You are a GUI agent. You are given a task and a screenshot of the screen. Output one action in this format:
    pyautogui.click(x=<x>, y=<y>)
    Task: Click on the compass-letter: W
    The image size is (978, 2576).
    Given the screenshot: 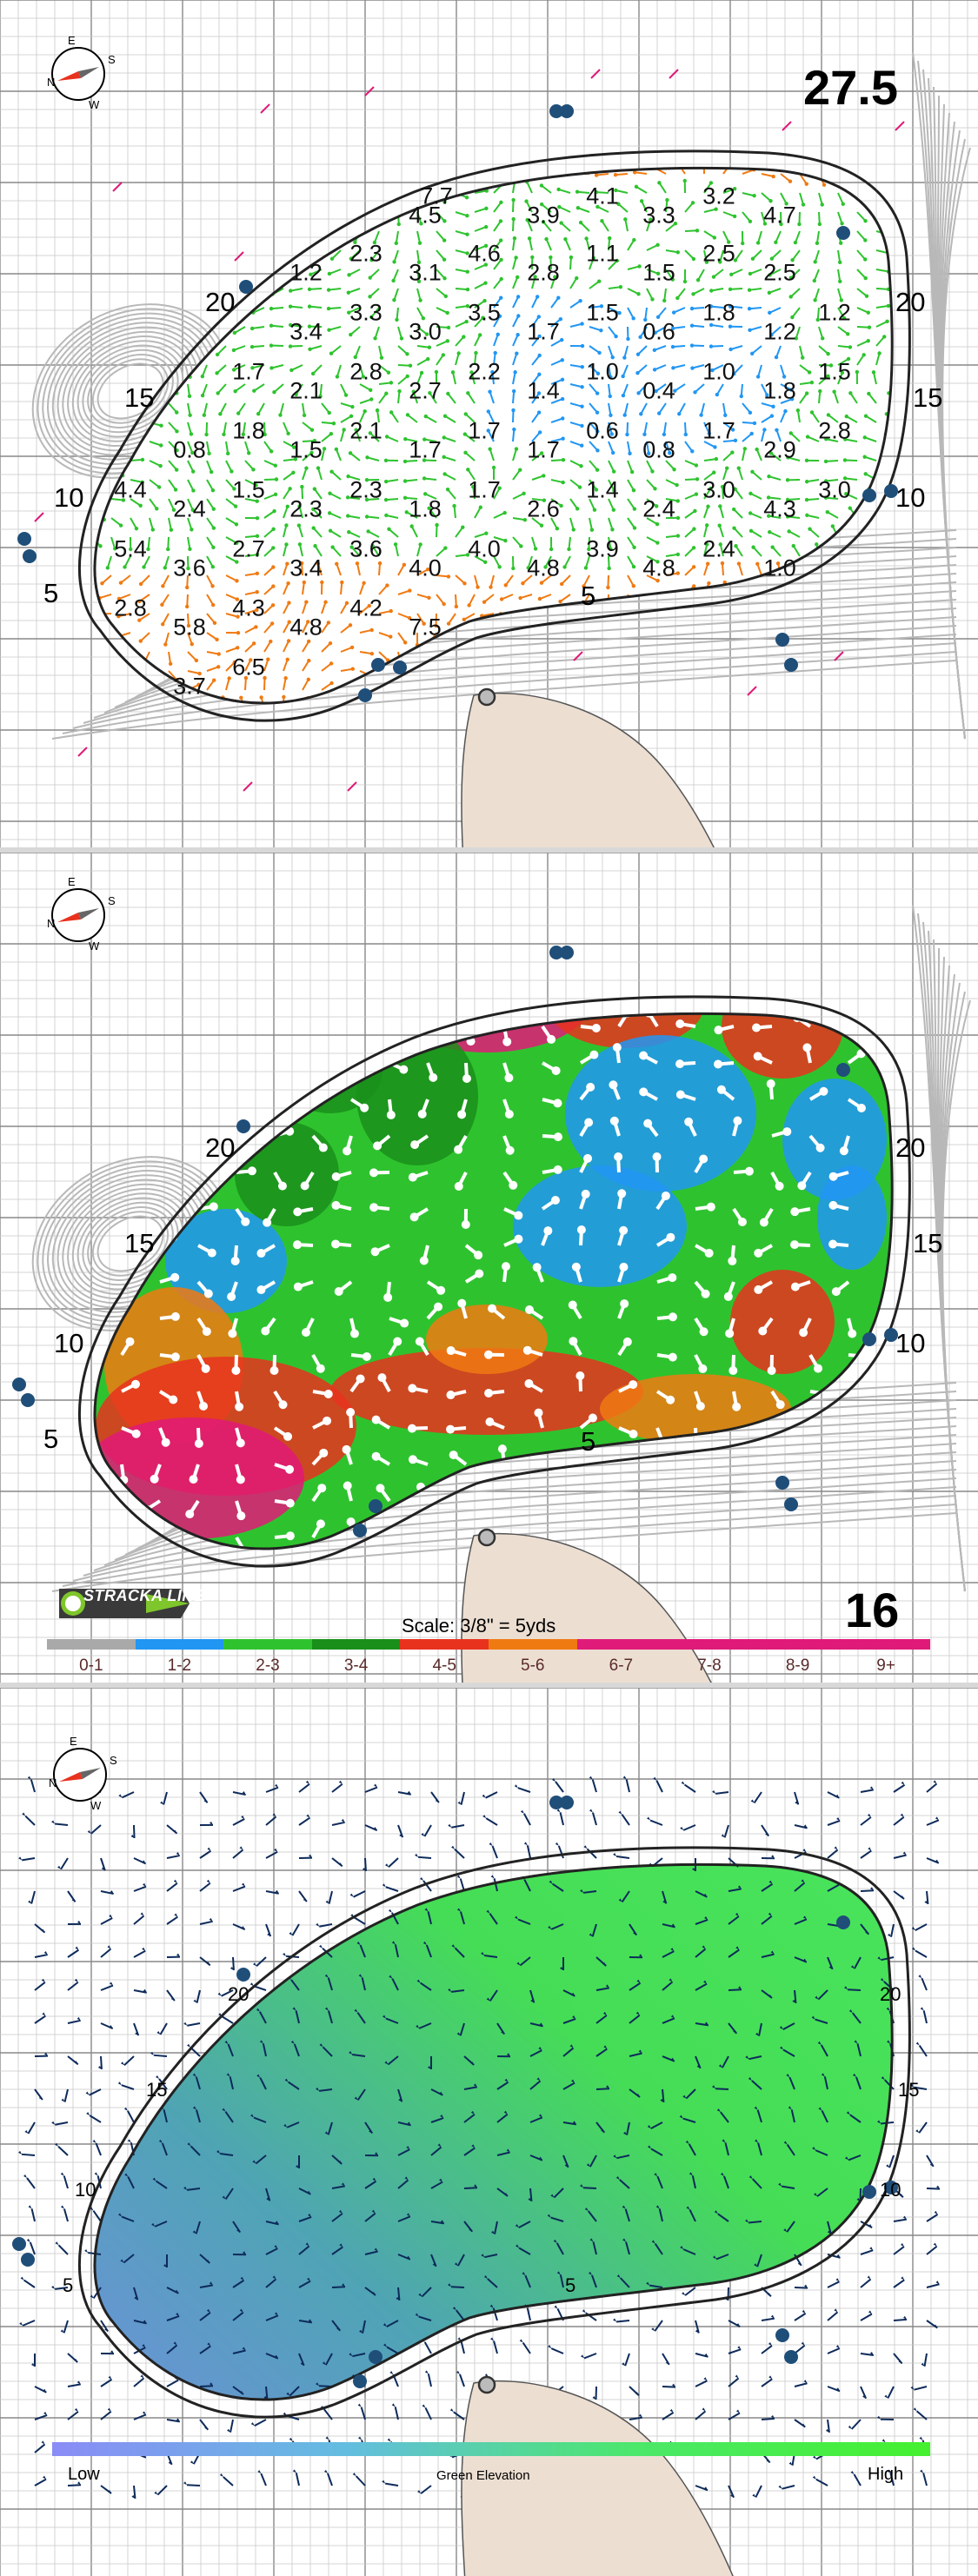 What is the action you would take?
    pyautogui.click(x=94, y=946)
    